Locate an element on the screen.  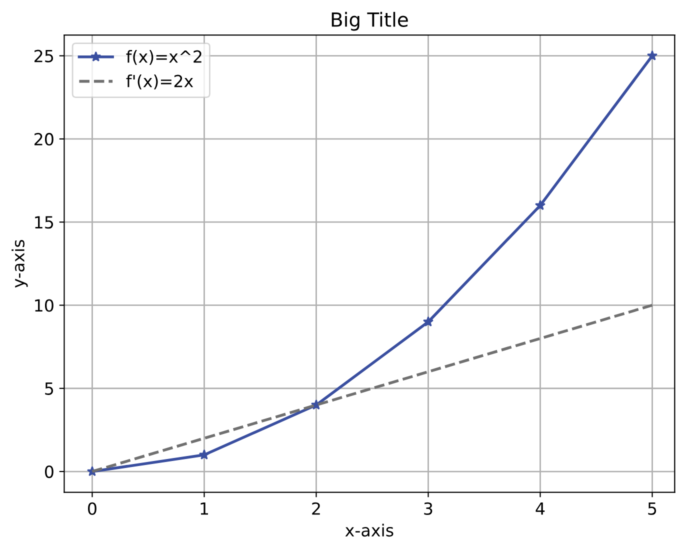
legend-label: f(x)=x^2 is located at coordinates (164, 57).